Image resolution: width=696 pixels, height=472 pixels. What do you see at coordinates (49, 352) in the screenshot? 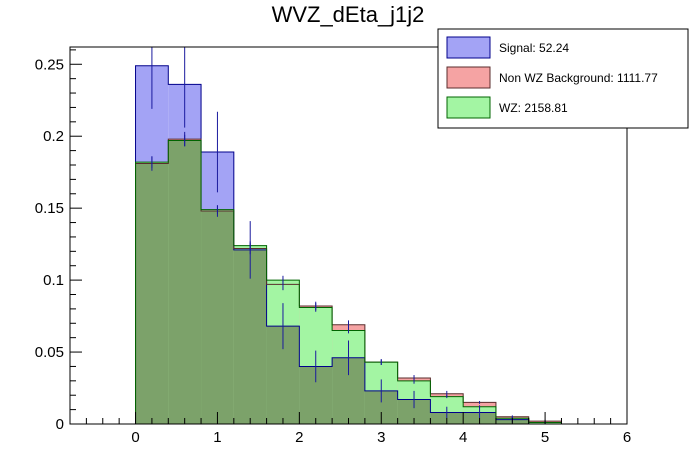
I see `y-tick-label: 0.05` at bounding box center [49, 352].